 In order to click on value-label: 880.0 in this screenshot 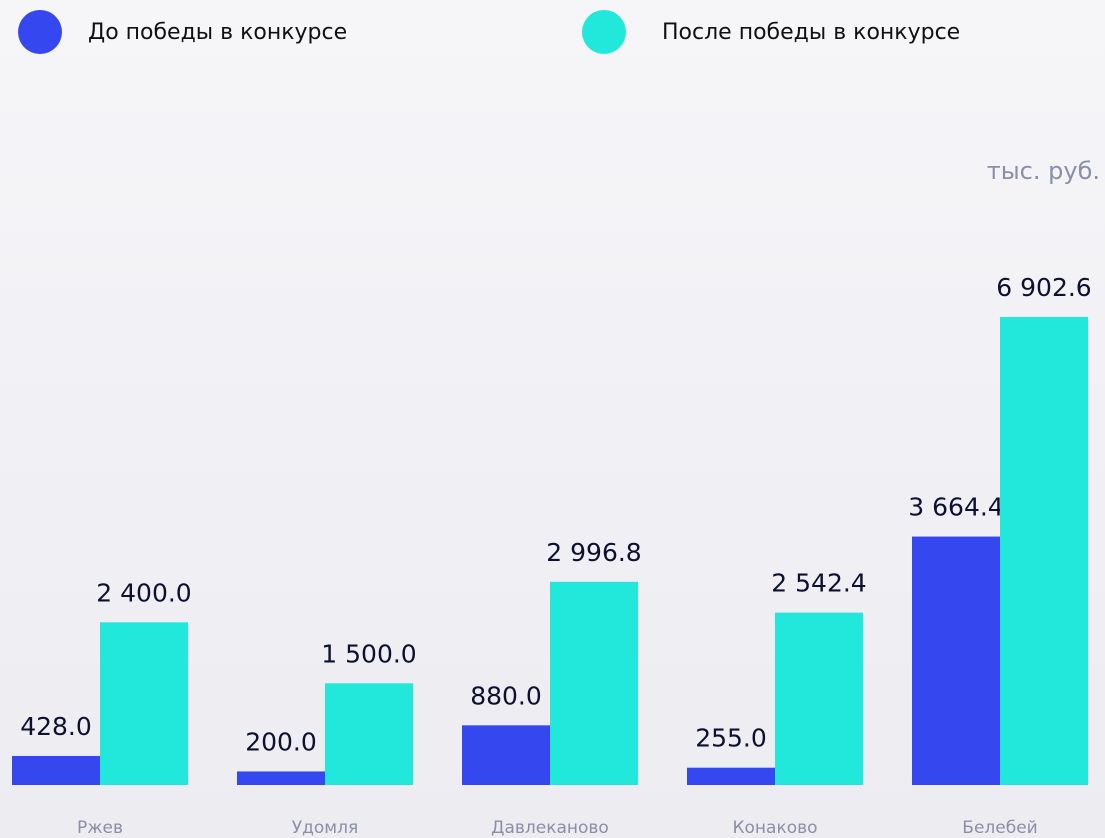, I will do `click(506, 695)`.